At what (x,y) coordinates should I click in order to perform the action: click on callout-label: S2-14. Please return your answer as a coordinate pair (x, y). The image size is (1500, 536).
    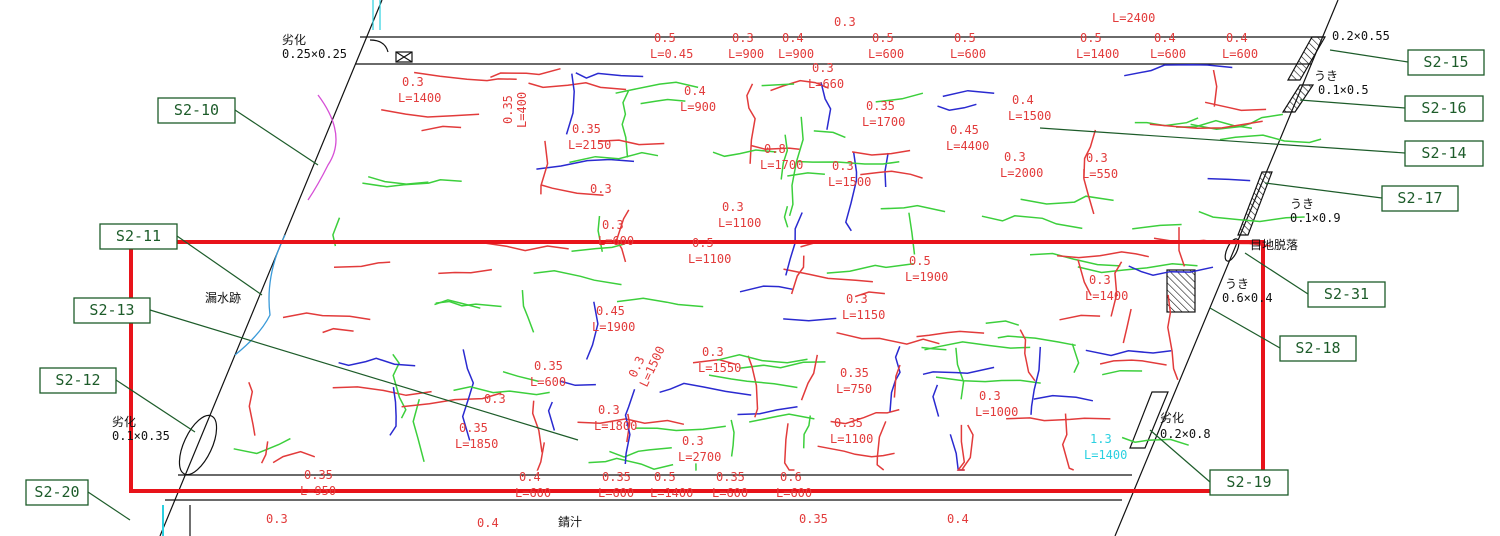
    Looking at the image, I should click on (1443, 153).